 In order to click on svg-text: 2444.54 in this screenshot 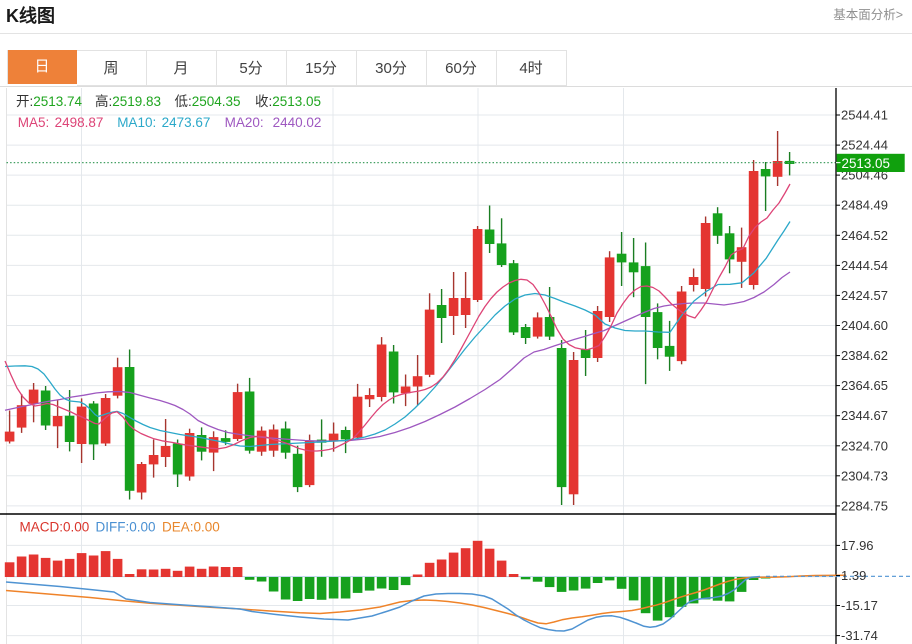, I will do `click(864, 265)`.